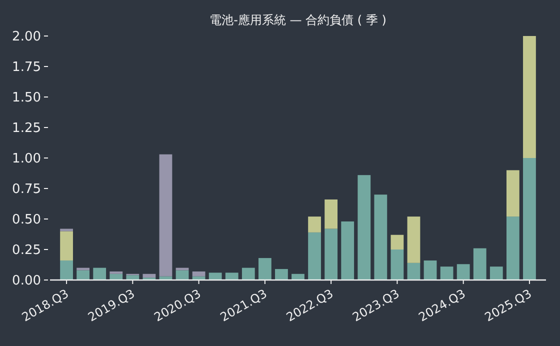 Image resolution: width=560 pixels, height=346 pixels. Describe the element at coordinates (26, 128) in the screenshot. I see `y-tick-label: 1.25` at that location.